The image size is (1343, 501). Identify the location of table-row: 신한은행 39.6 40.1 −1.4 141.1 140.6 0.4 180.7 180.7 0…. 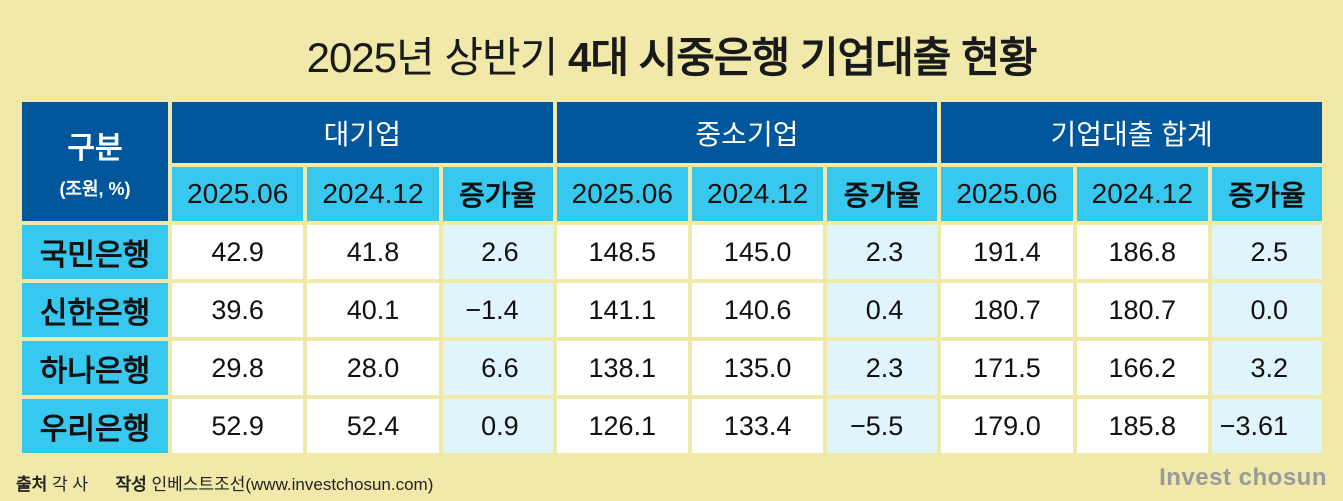
(672, 310).